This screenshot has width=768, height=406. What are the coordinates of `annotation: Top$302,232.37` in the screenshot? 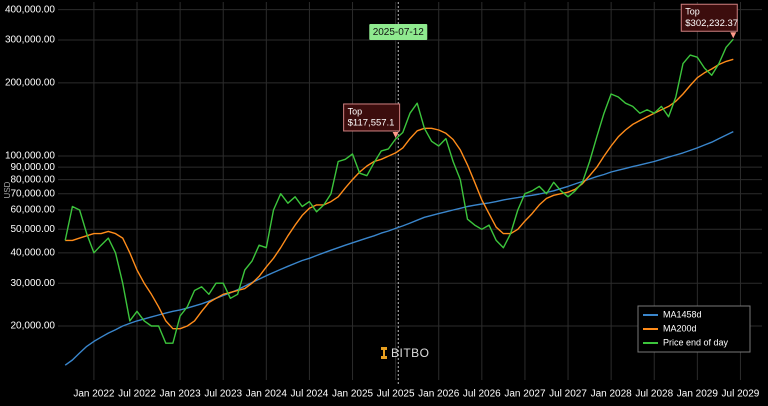 It's located at (709, 21).